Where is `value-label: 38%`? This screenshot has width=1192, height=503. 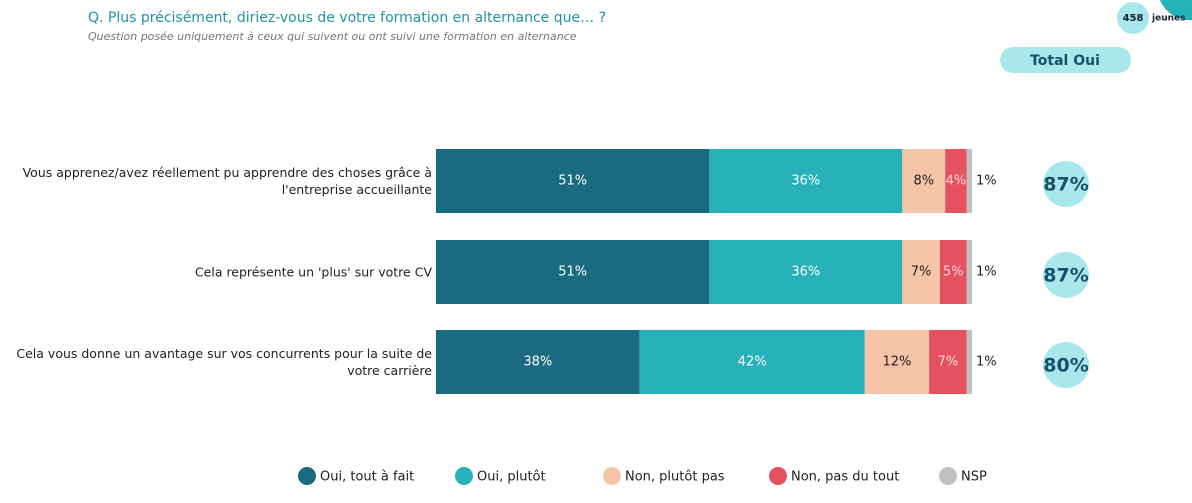
value-label: 38% is located at coordinates (537, 362).